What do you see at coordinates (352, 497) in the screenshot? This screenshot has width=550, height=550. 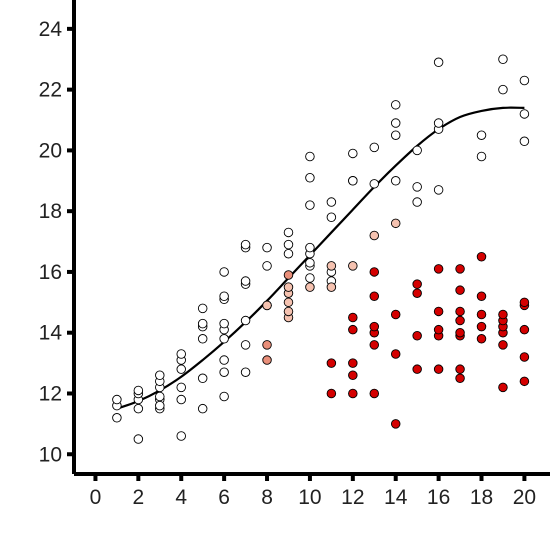 I see `x-tick-label: 12` at bounding box center [352, 497].